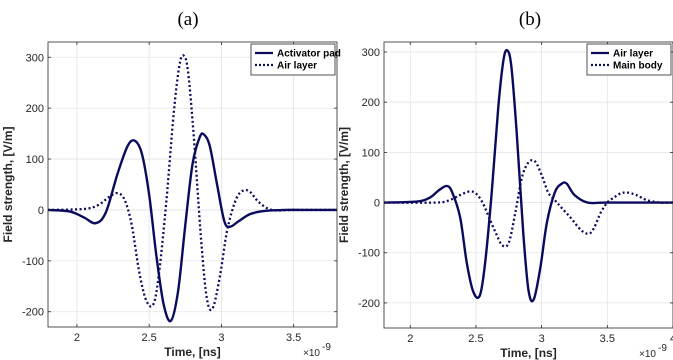  What do you see at coordinates (530, 19) in the screenshot?
I see `panel-label: (b)` at bounding box center [530, 19].